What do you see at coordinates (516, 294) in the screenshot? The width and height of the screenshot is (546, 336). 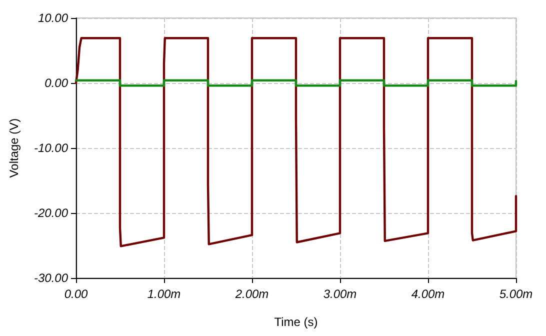 I see `x-tick-label: 5.00m` at bounding box center [516, 294].